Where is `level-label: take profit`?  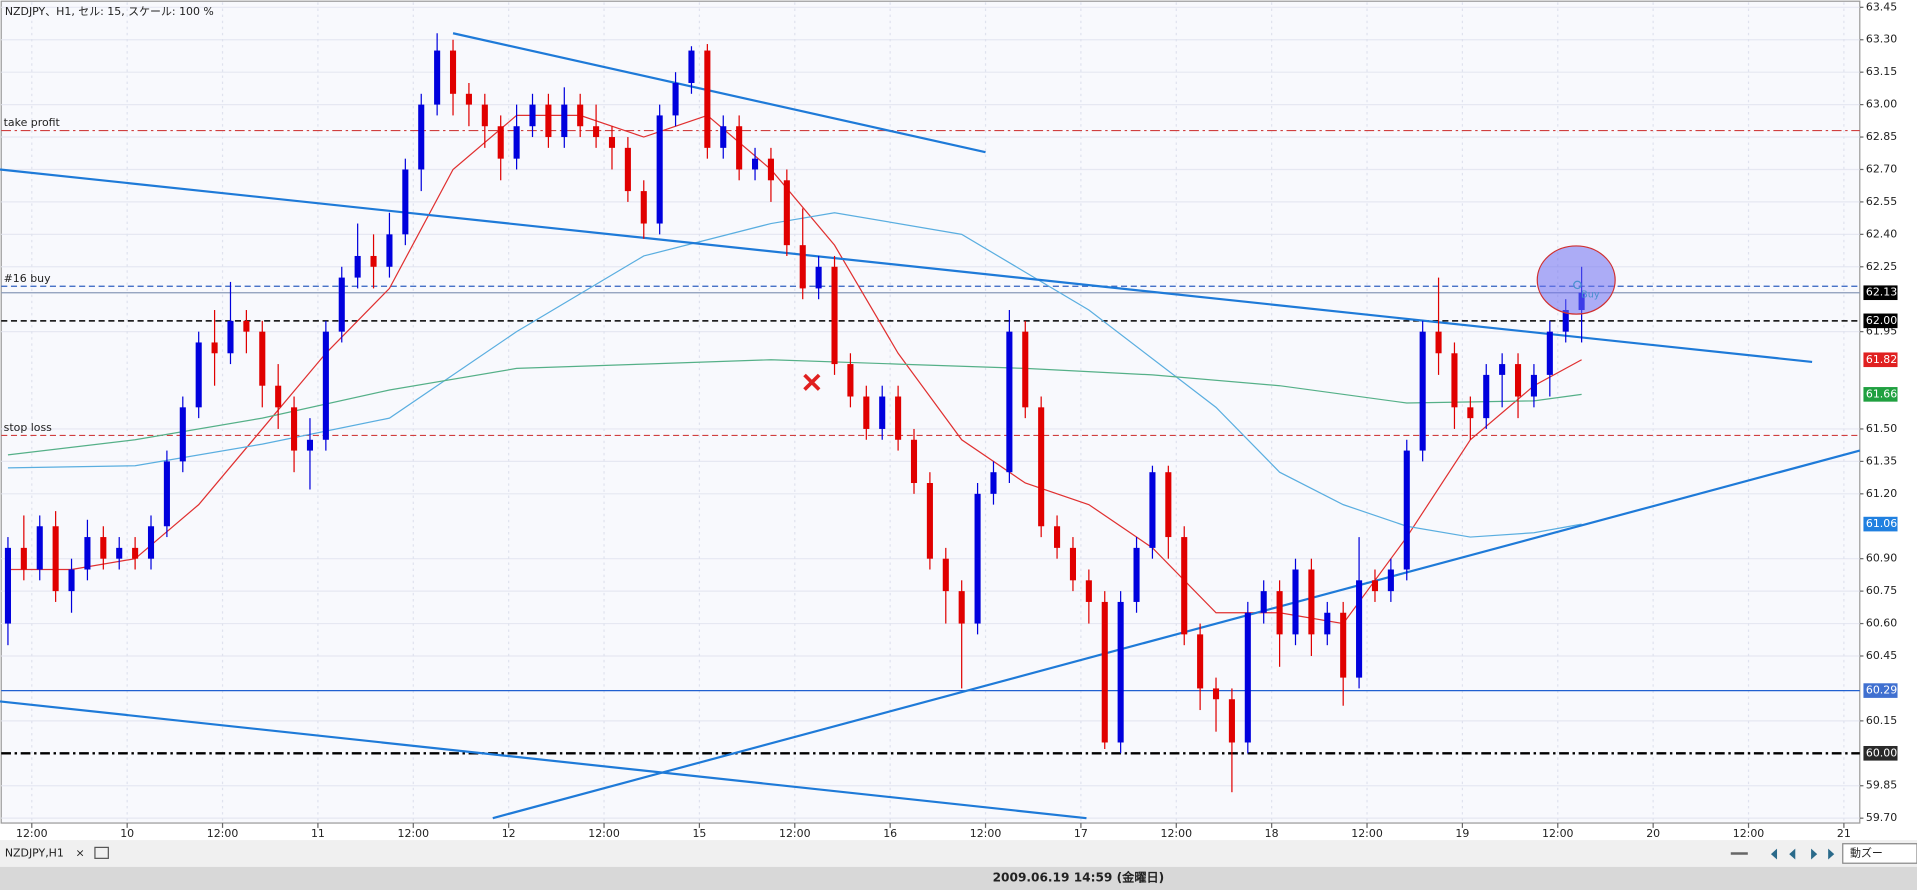
level-label: take profit is located at coordinates (32, 122).